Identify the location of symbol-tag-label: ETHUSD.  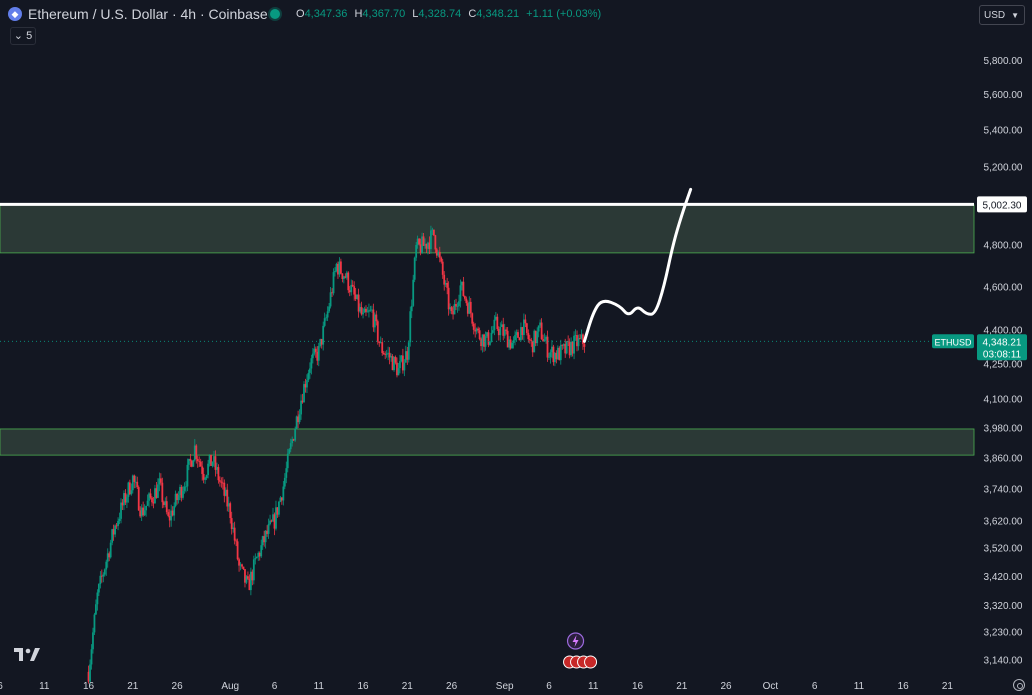
(953, 342).